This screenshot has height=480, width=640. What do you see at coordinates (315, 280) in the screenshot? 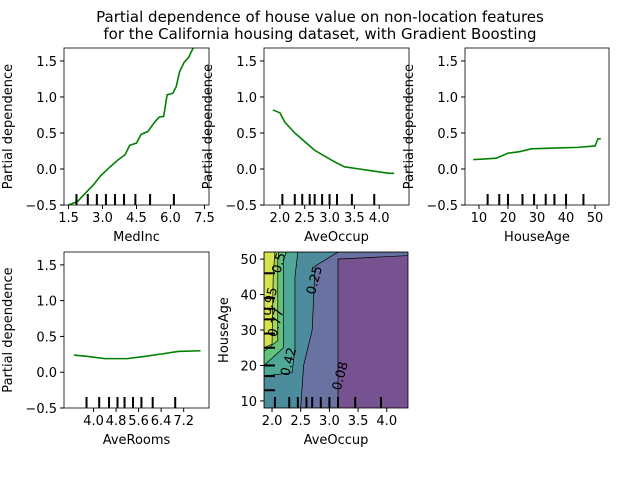
I see `contour-label: 0.25` at bounding box center [315, 280].